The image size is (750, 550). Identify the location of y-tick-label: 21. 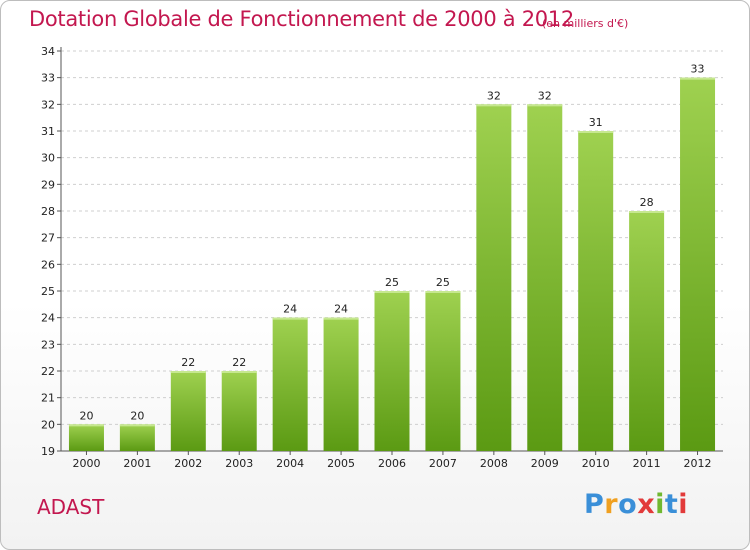
(48, 398).